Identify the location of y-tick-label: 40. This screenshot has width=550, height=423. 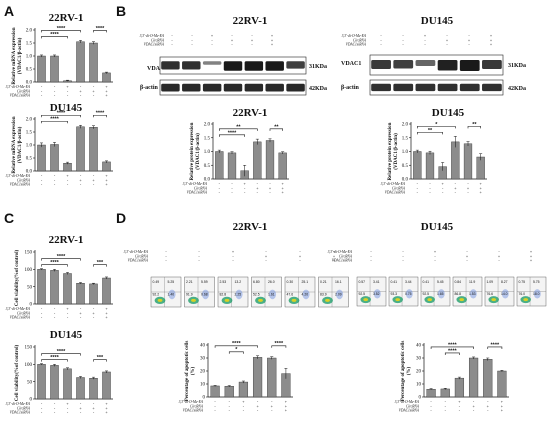
(203, 346).